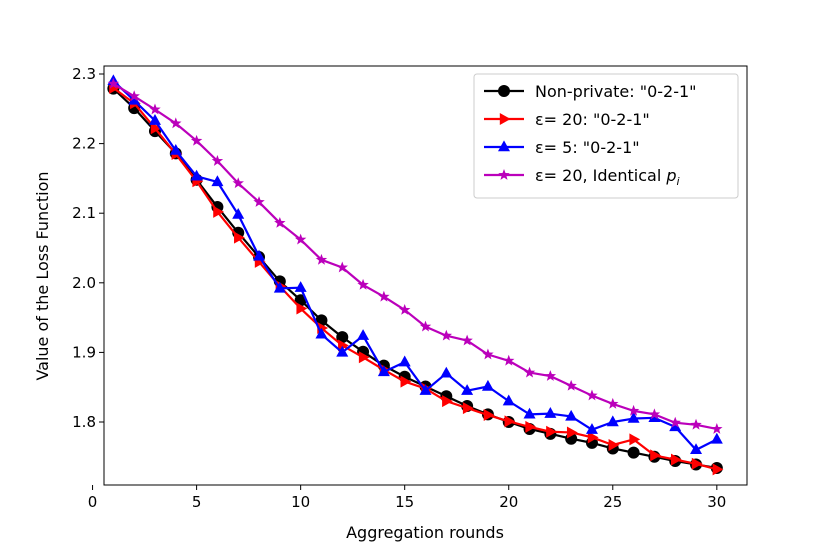 The width and height of the screenshot is (830, 554). Describe the element at coordinates (300, 502) in the screenshot. I see `x-tick-label: 10` at that location.